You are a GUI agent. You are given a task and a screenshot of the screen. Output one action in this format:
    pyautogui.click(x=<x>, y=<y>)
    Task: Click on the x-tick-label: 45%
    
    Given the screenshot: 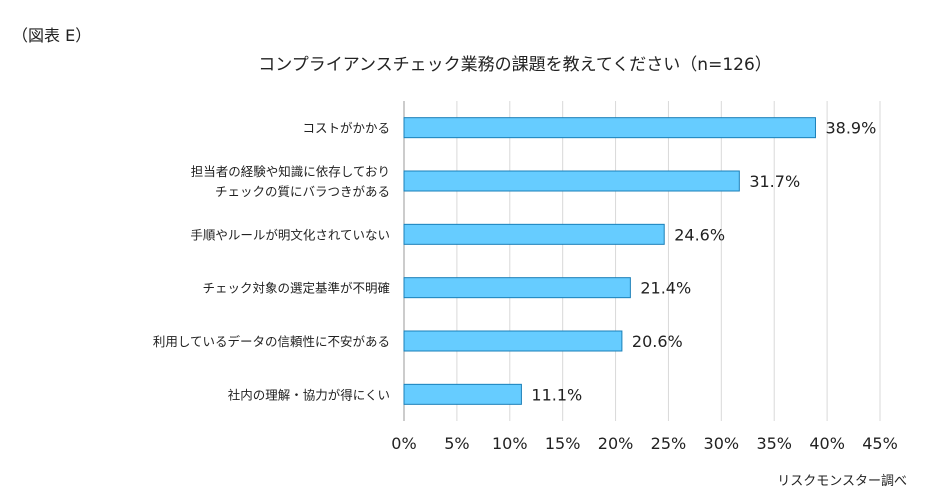 What is the action you would take?
    pyautogui.click(x=880, y=443)
    